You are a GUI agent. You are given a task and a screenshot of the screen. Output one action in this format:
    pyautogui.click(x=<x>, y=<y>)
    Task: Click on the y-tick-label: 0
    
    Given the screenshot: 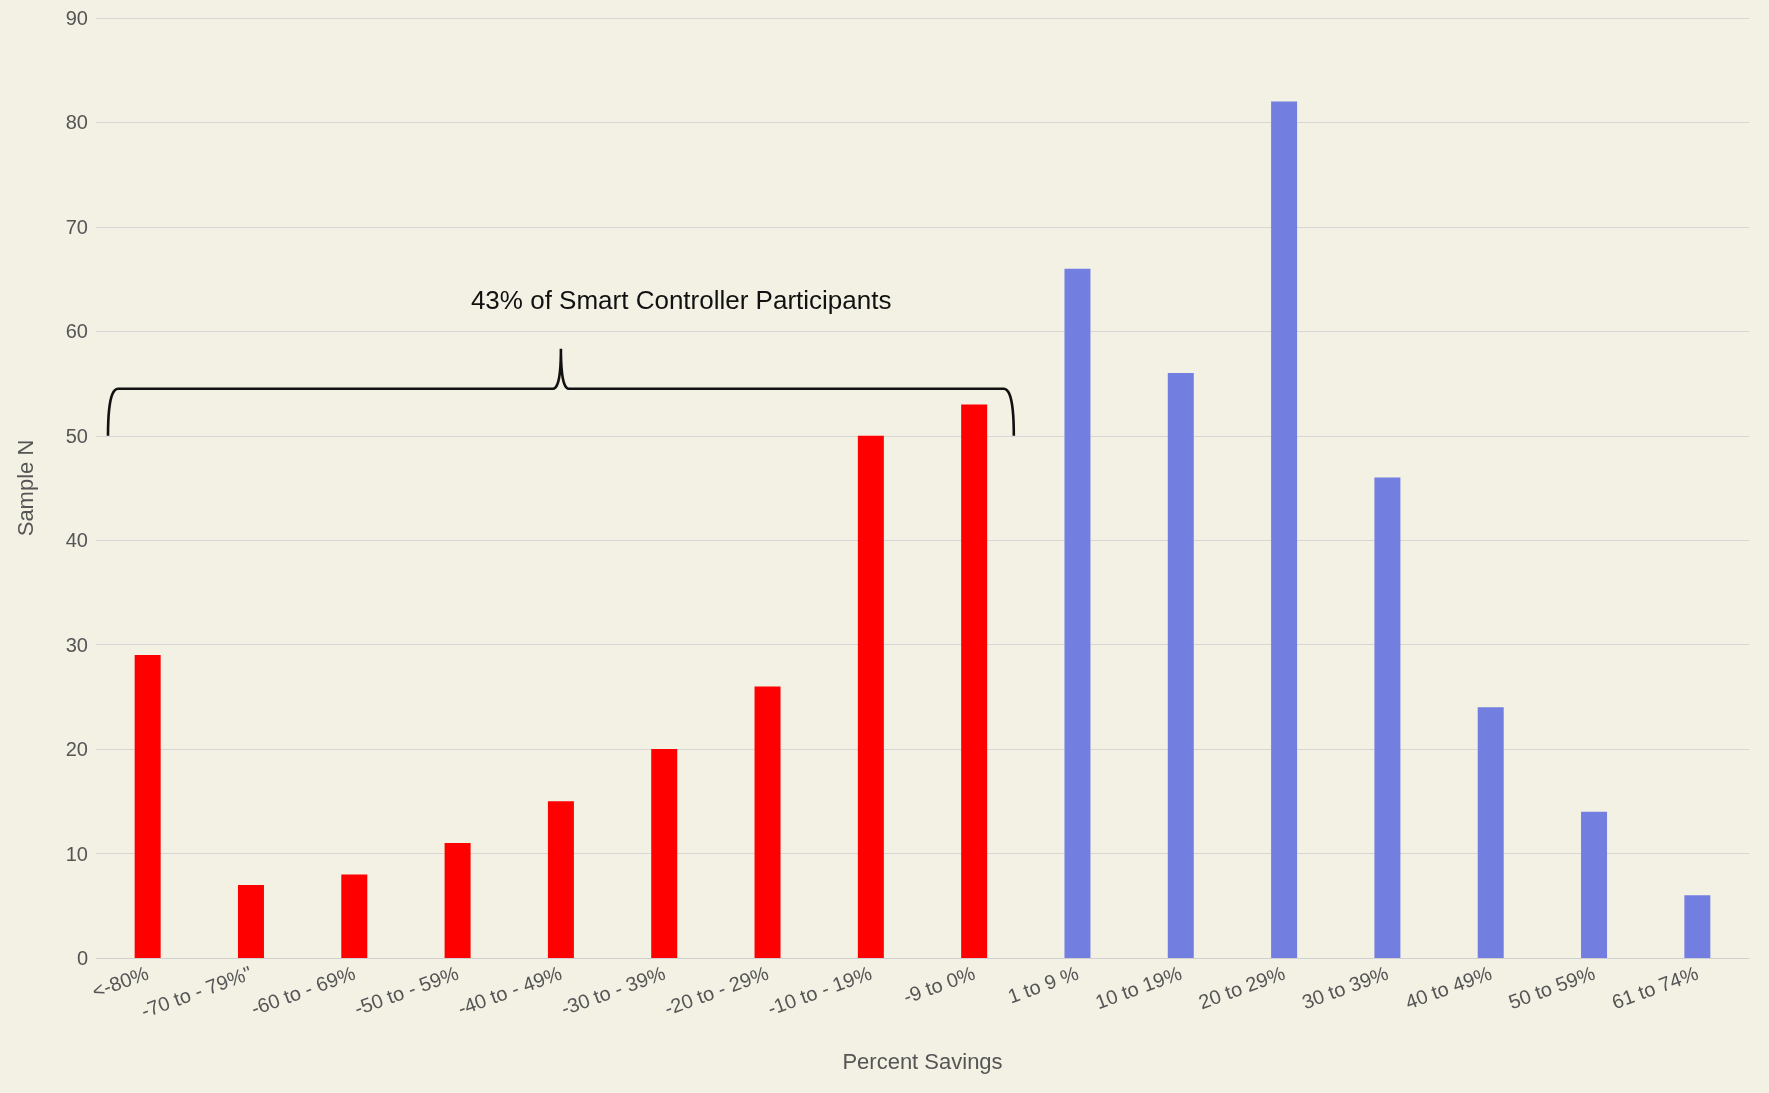 What is the action you would take?
    pyautogui.click(x=82, y=958)
    